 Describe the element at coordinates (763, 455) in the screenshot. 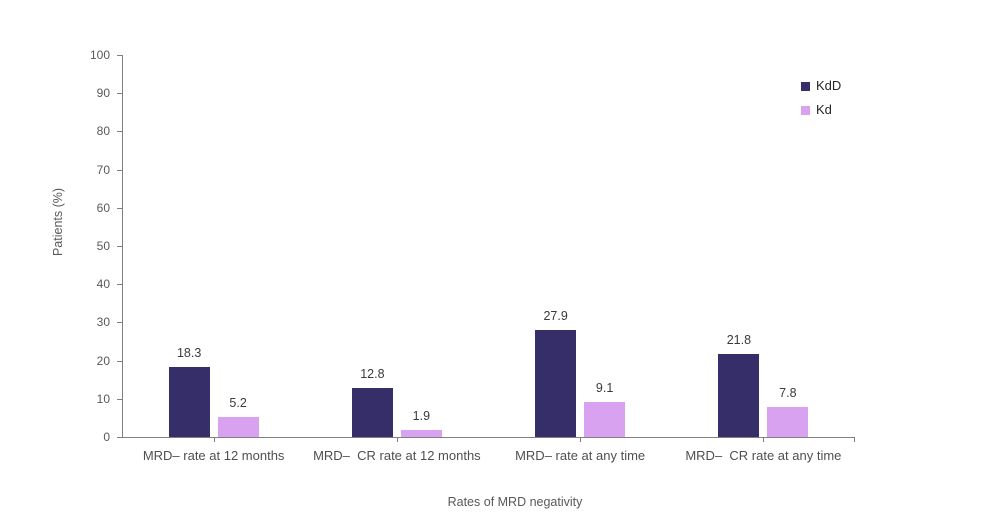

I see `category-label: MRD– CR rate at any time` at that location.